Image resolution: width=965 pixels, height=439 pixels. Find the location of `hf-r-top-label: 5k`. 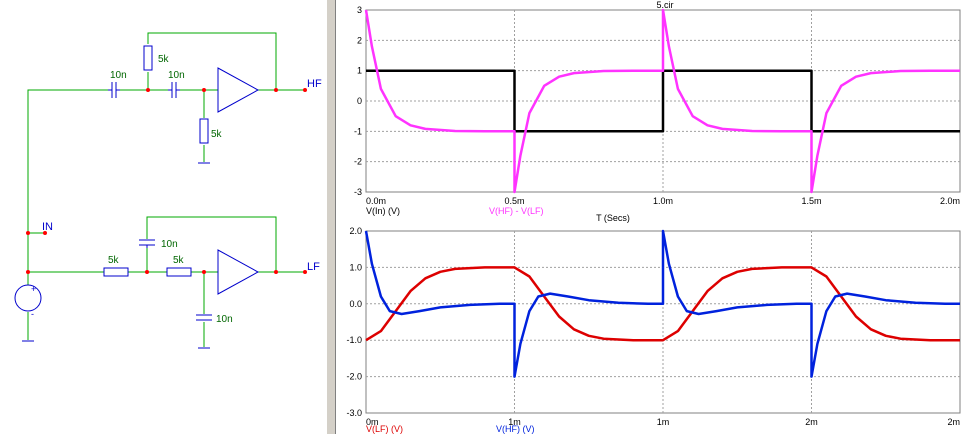

hf-r-top-label: 5k is located at coordinates (164, 59).